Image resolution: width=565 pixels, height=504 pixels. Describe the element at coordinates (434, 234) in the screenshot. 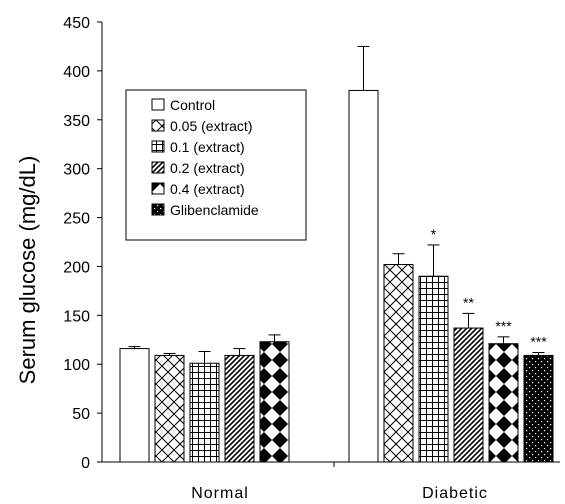

I see `significance-mark: *` at that location.